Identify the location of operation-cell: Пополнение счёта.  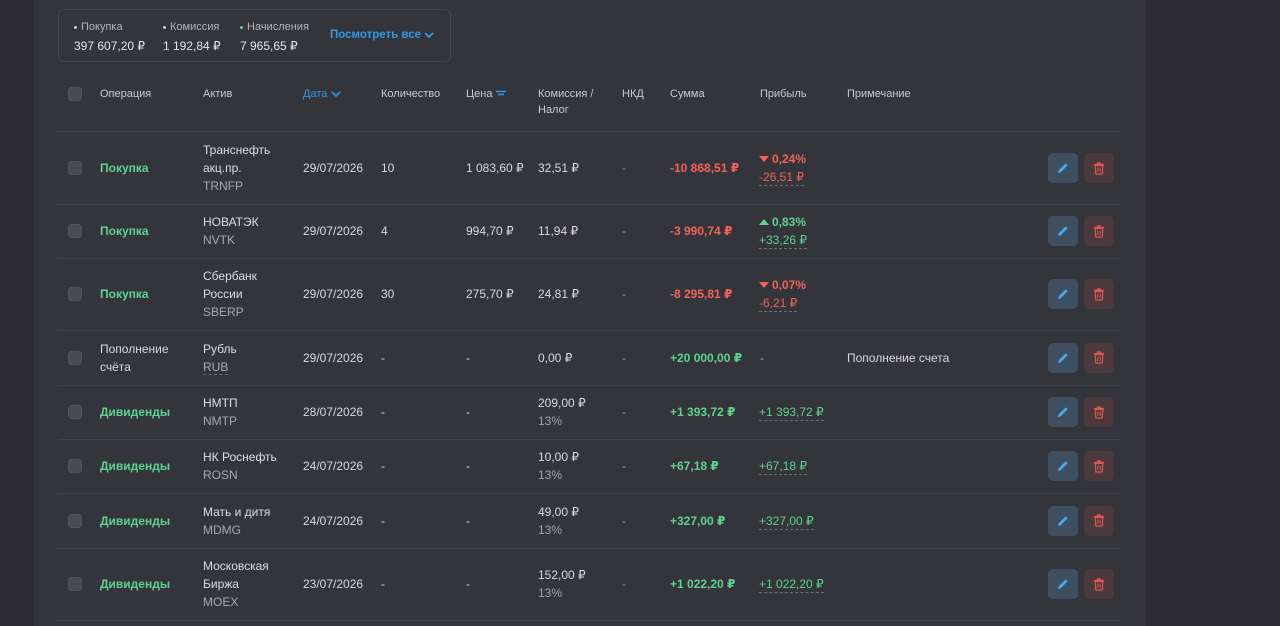
(134, 358).